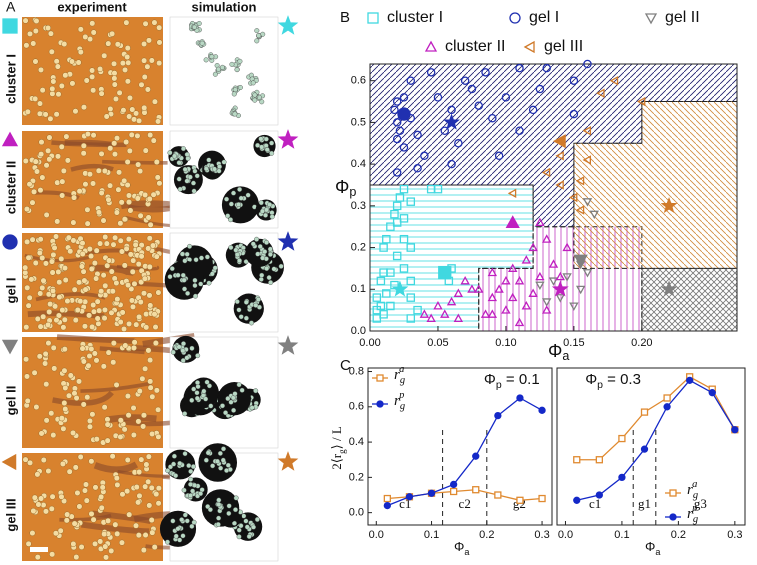 The height and width of the screenshot is (565, 757). What do you see at coordinates (358, 206) in the screenshot?
I see `y-tick-label: 0.3` at bounding box center [358, 206].